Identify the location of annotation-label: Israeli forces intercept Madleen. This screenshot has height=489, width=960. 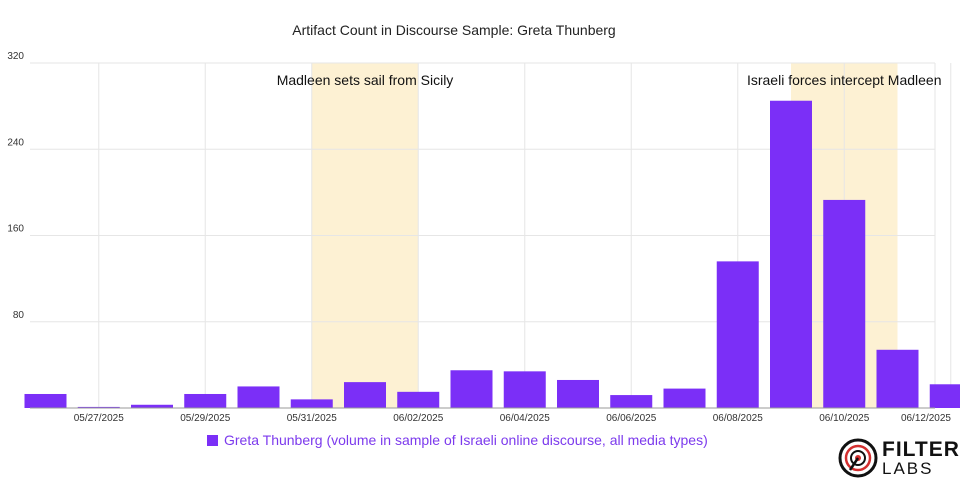
(844, 80).